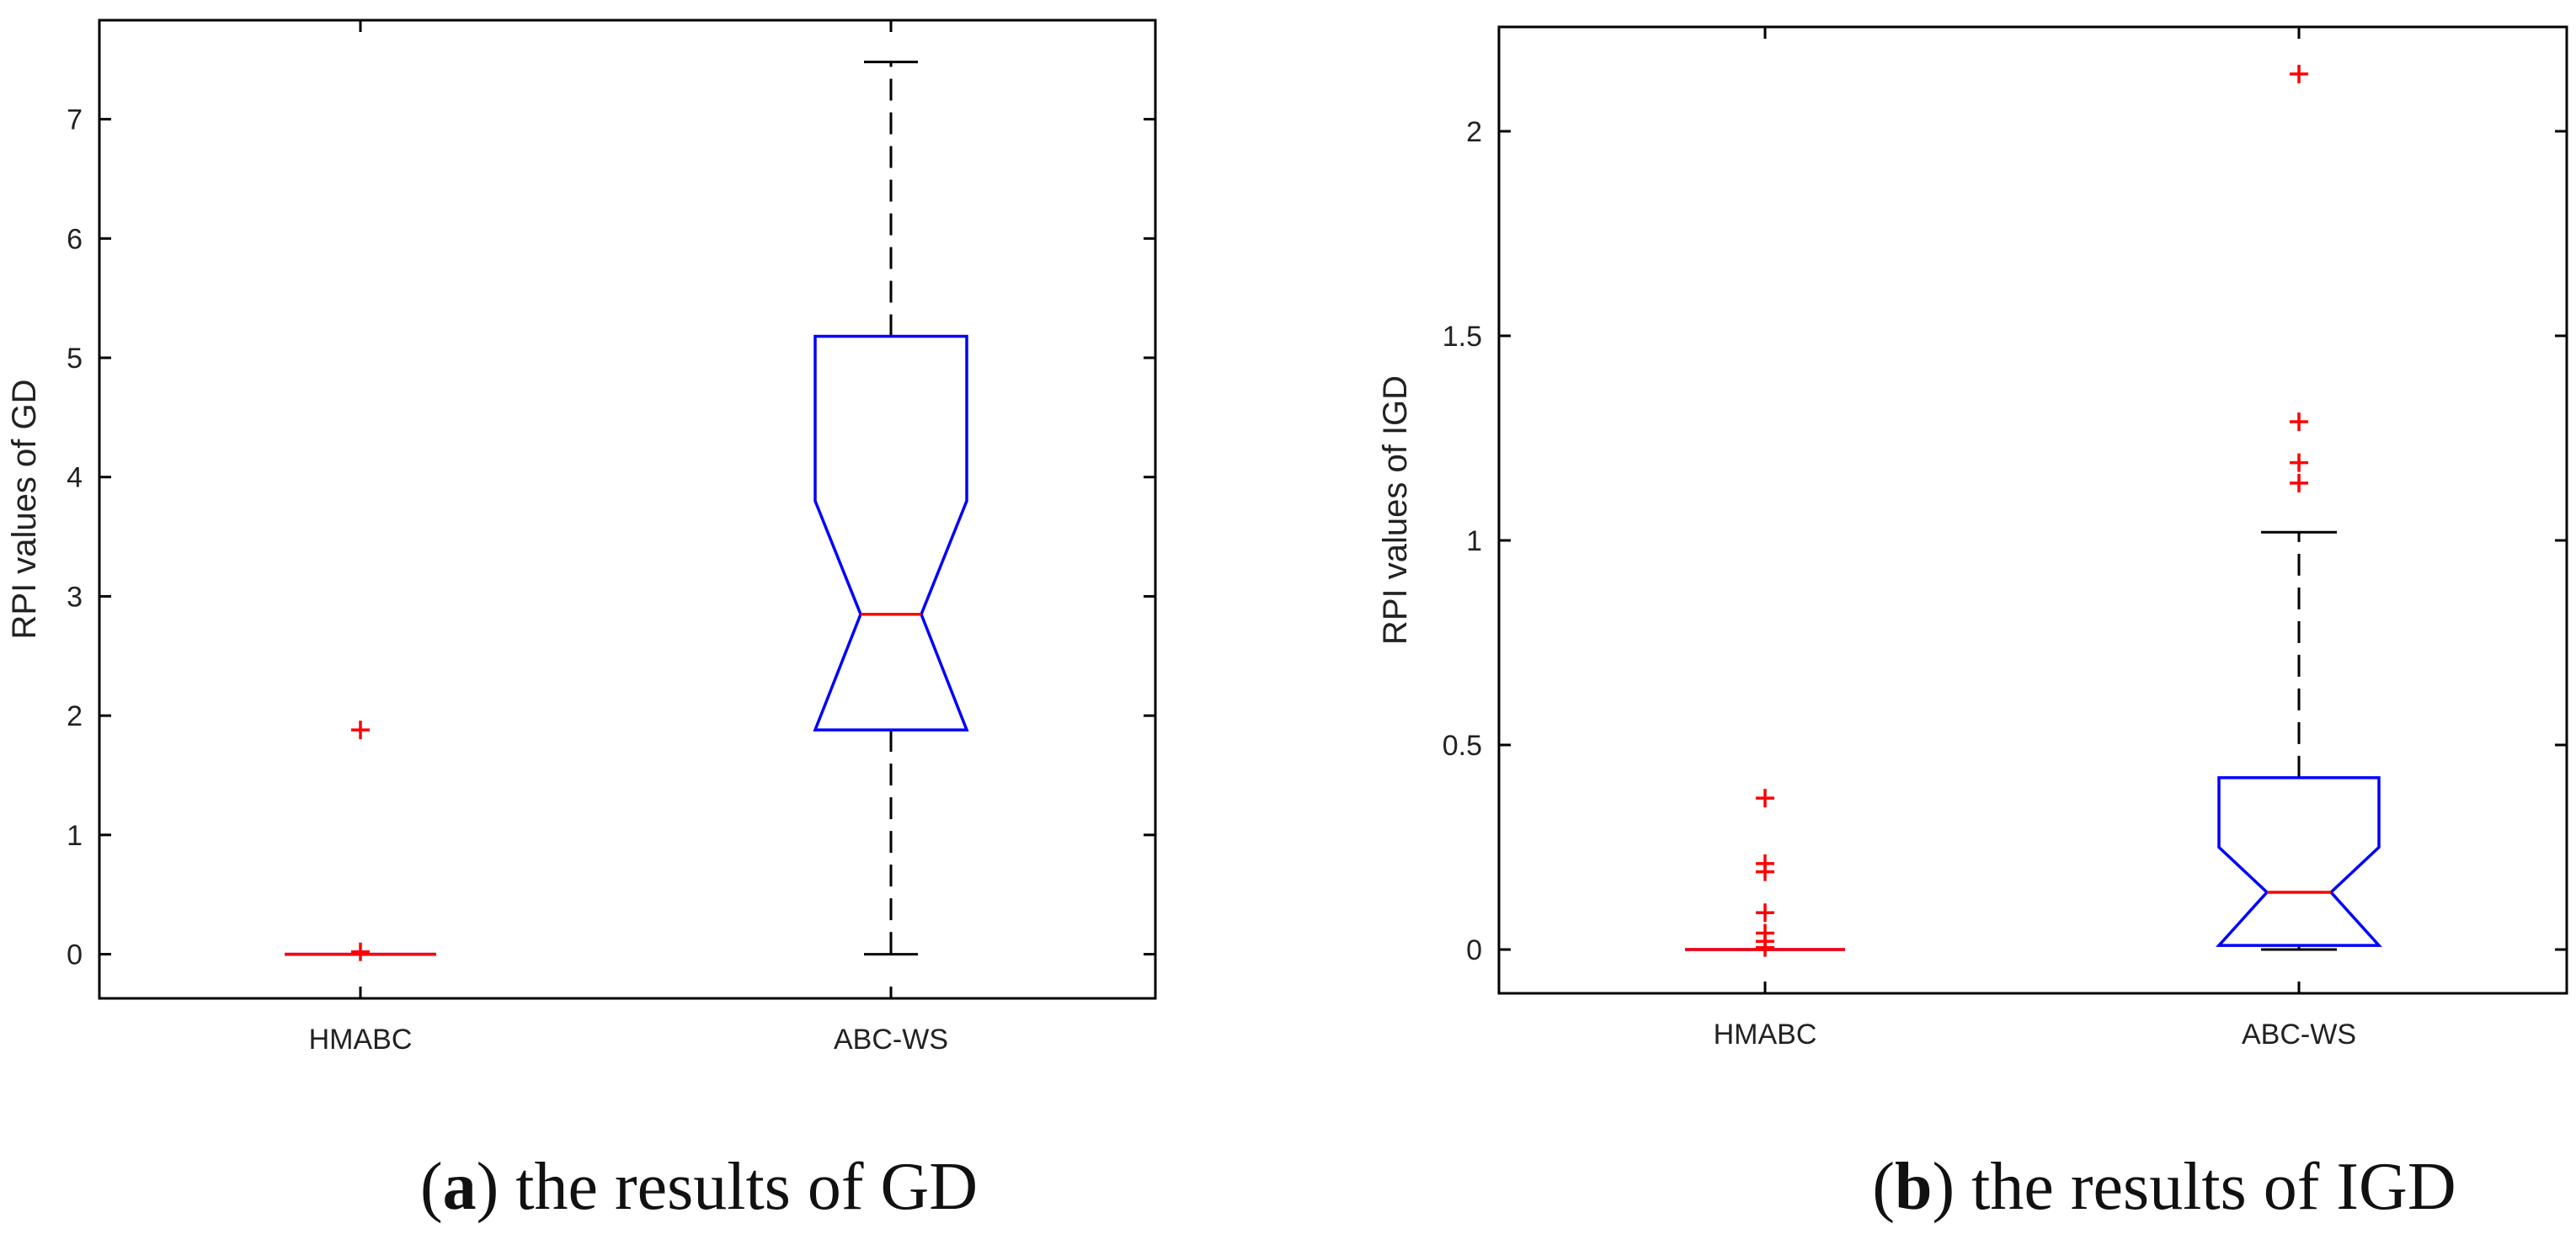 The height and width of the screenshot is (1245, 2576). I want to click on gd-ytick-label: 2, so click(75, 716).